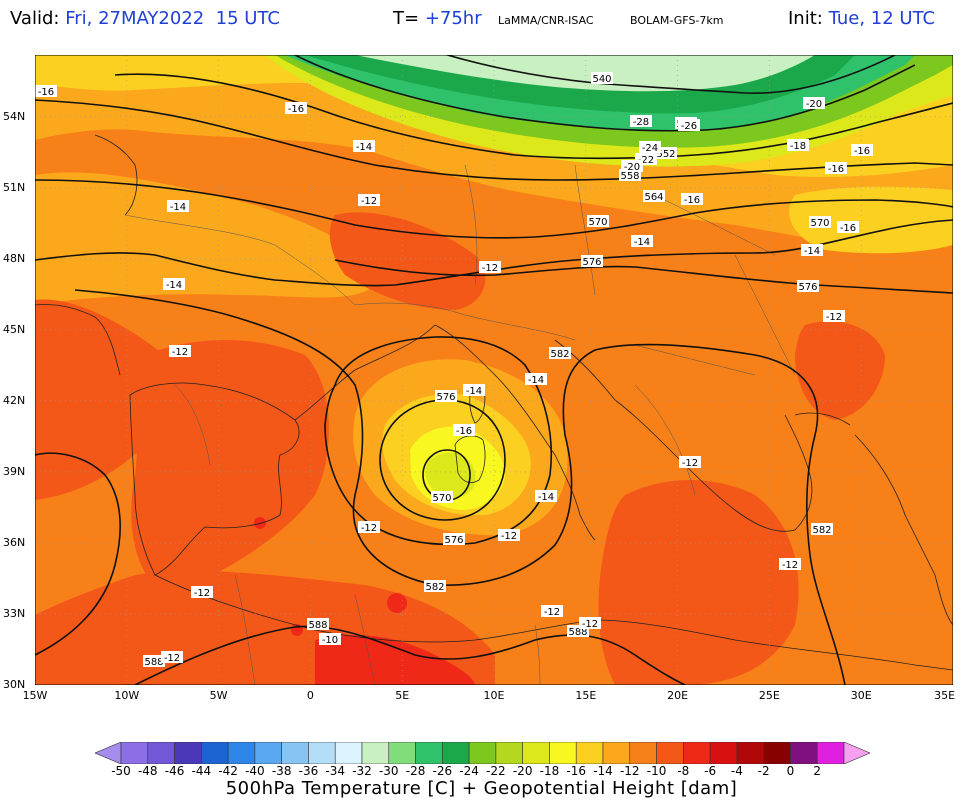 The width and height of the screenshot is (963, 800). What do you see at coordinates (559, 354) in the screenshot?
I see `height-label-582-text: 582` at bounding box center [559, 354].